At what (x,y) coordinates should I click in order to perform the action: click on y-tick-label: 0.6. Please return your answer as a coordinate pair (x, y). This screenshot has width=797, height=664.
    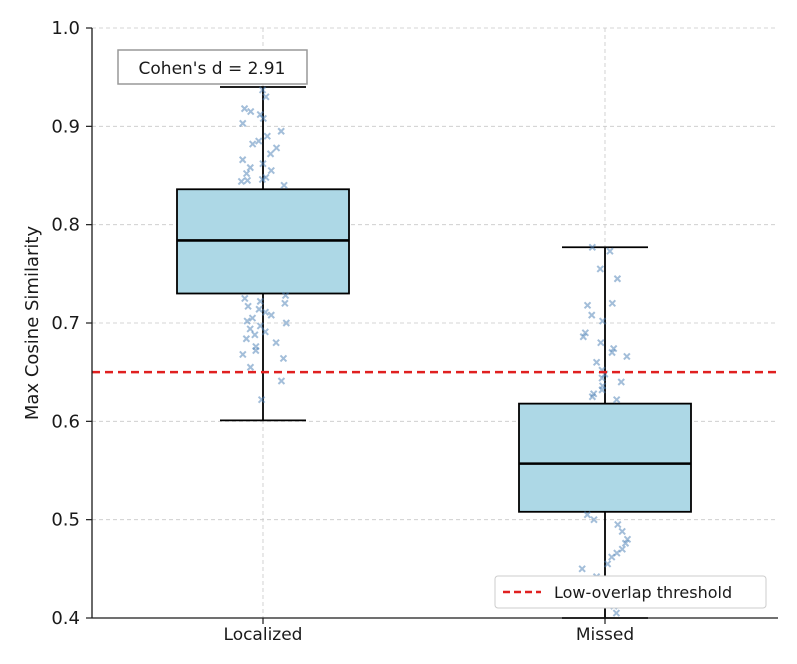
    Looking at the image, I should click on (65, 421).